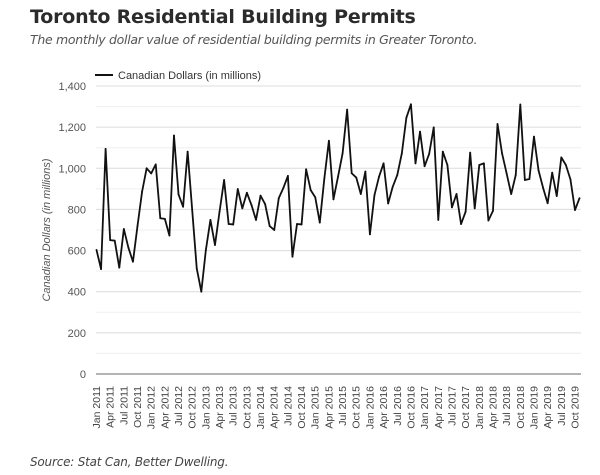 Image resolution: width=600 pixels, height=475 pixels. I want to click on x-tick-label: Jan 2011, so click(97, 407).